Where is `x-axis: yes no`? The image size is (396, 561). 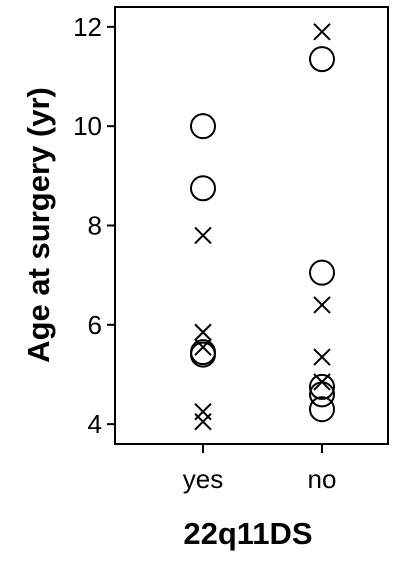 x-axis: yes no is located at coordinates (260, 469).